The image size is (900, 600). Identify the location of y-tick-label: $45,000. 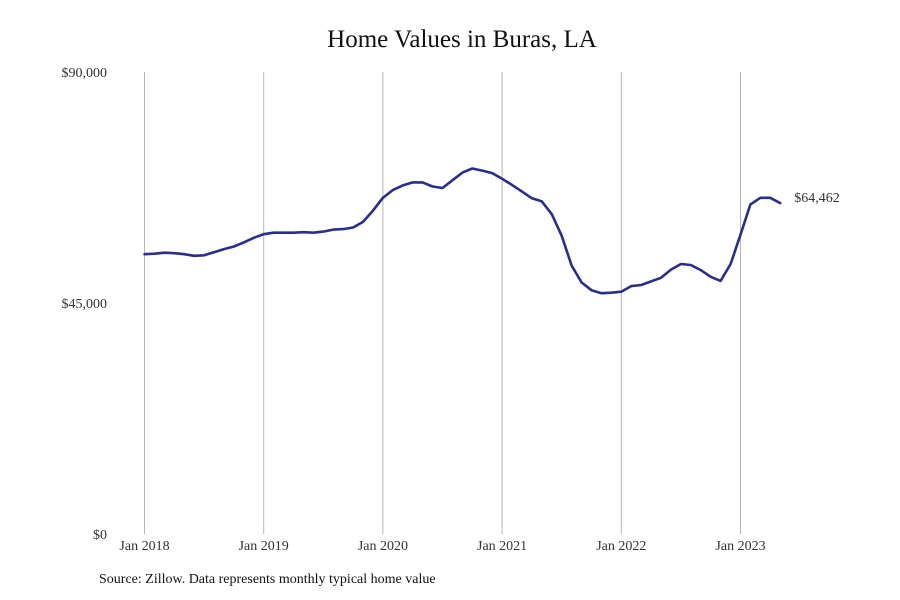
(85, 304).